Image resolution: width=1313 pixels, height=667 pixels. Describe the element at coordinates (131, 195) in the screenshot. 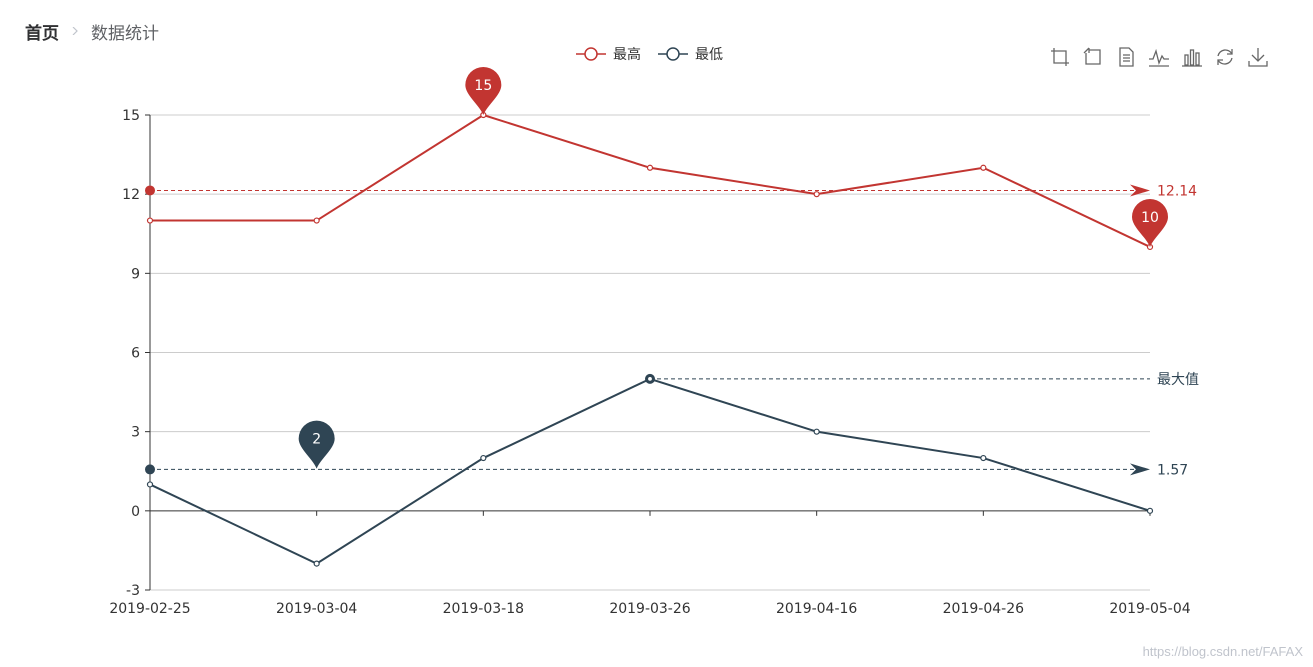

I see `y-tick-label: 12` at that location.